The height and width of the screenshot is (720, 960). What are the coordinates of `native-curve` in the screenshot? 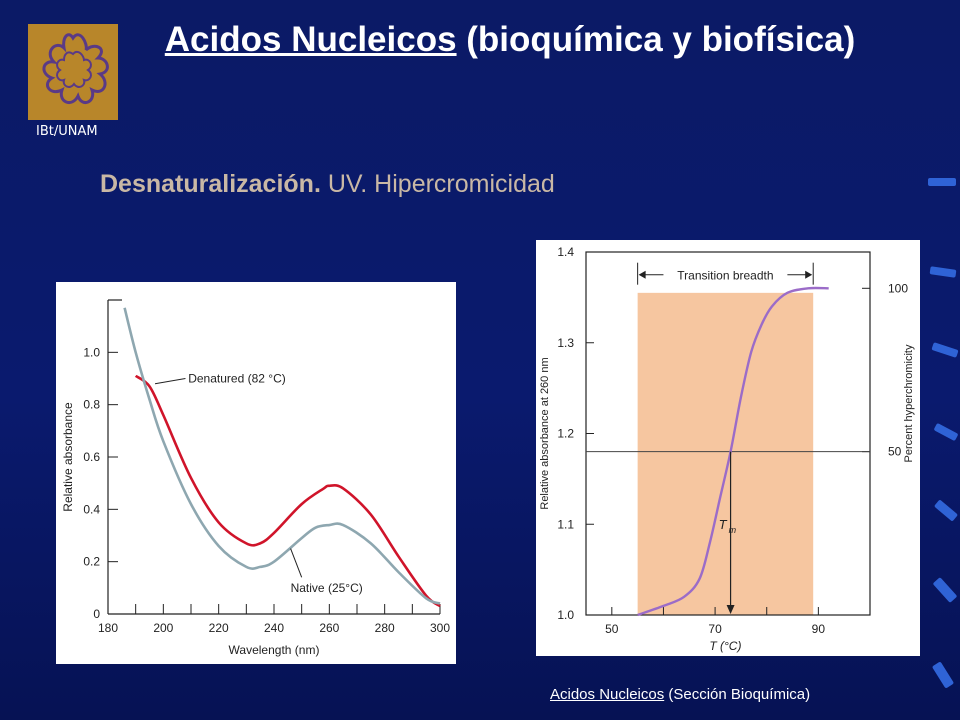 It's located at (282, 456).